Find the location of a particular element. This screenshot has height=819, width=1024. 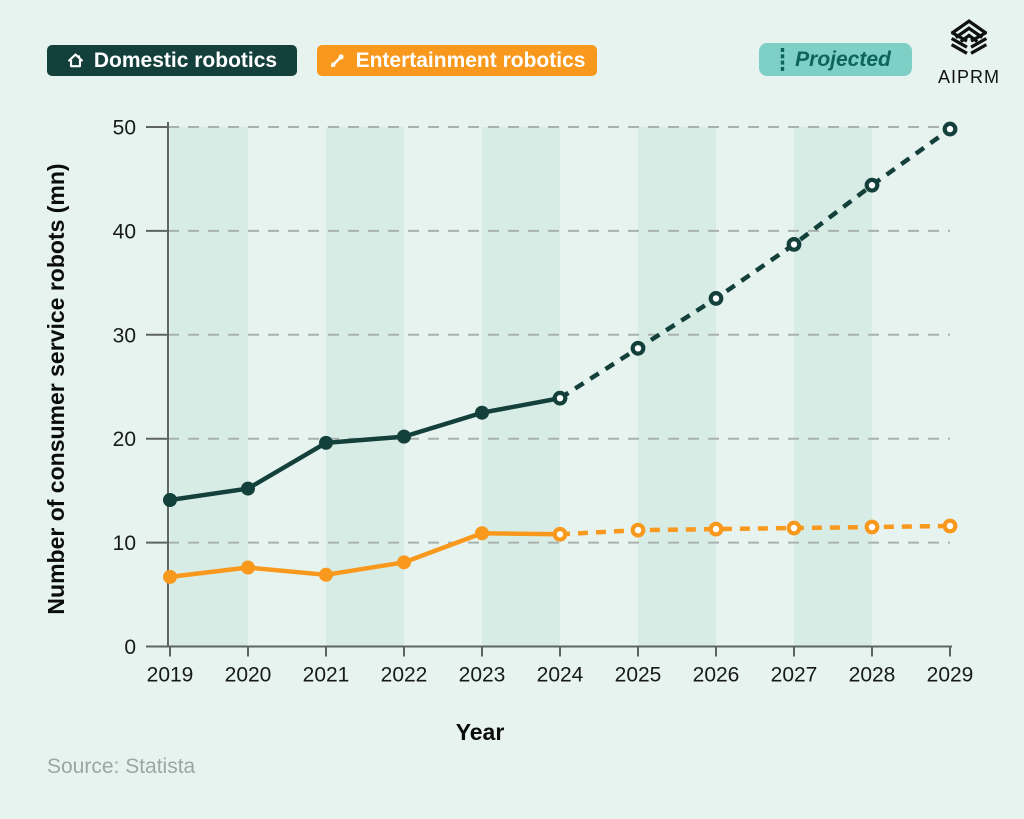

x-tick-label: 2025 is located at coordinates (638, 675).